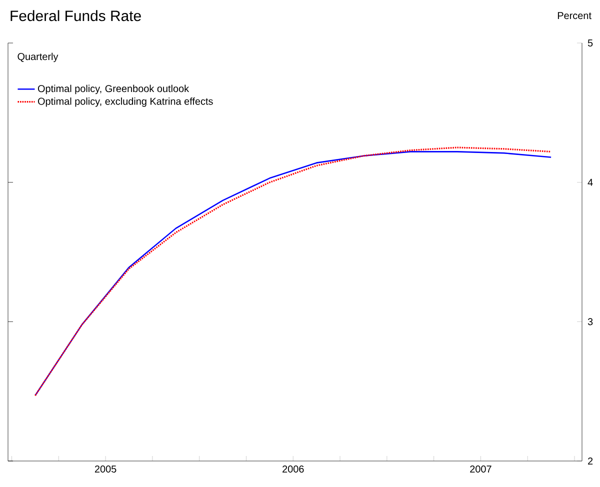  What do you see at coordinates (125, 102) in the screenshot?
I see `legend-label: Optimal policy, excluding Katrina effects` at bounding box center [125, 102].